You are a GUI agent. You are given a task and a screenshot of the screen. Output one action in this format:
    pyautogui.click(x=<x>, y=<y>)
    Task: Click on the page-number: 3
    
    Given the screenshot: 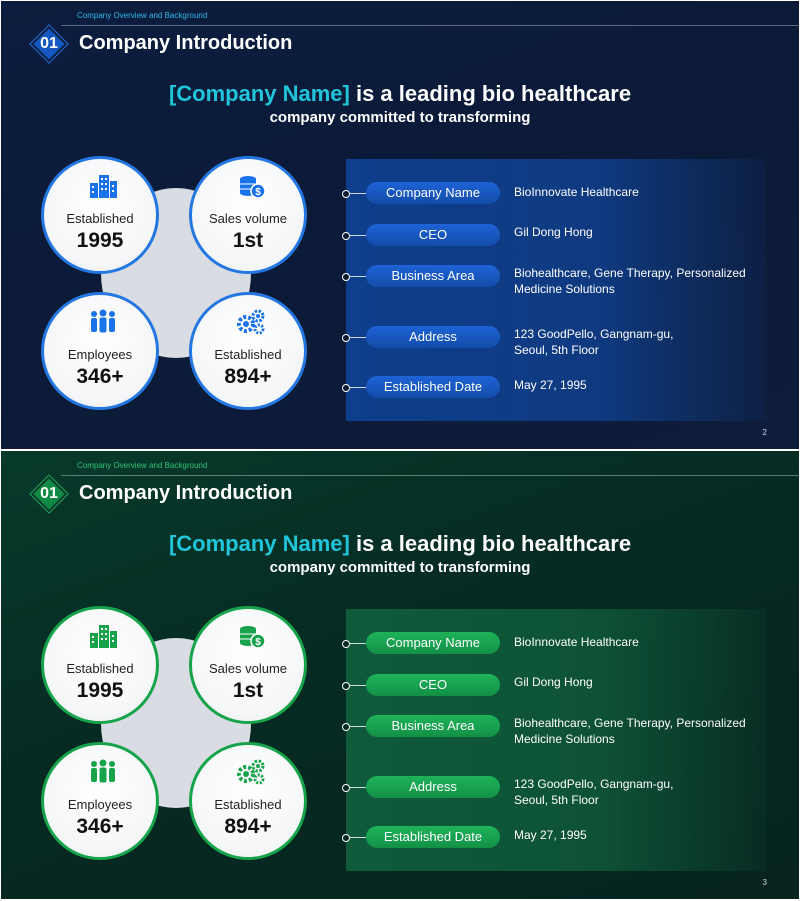 What is the action you would take?
    pyautogui.click(x=764, y=882)
    